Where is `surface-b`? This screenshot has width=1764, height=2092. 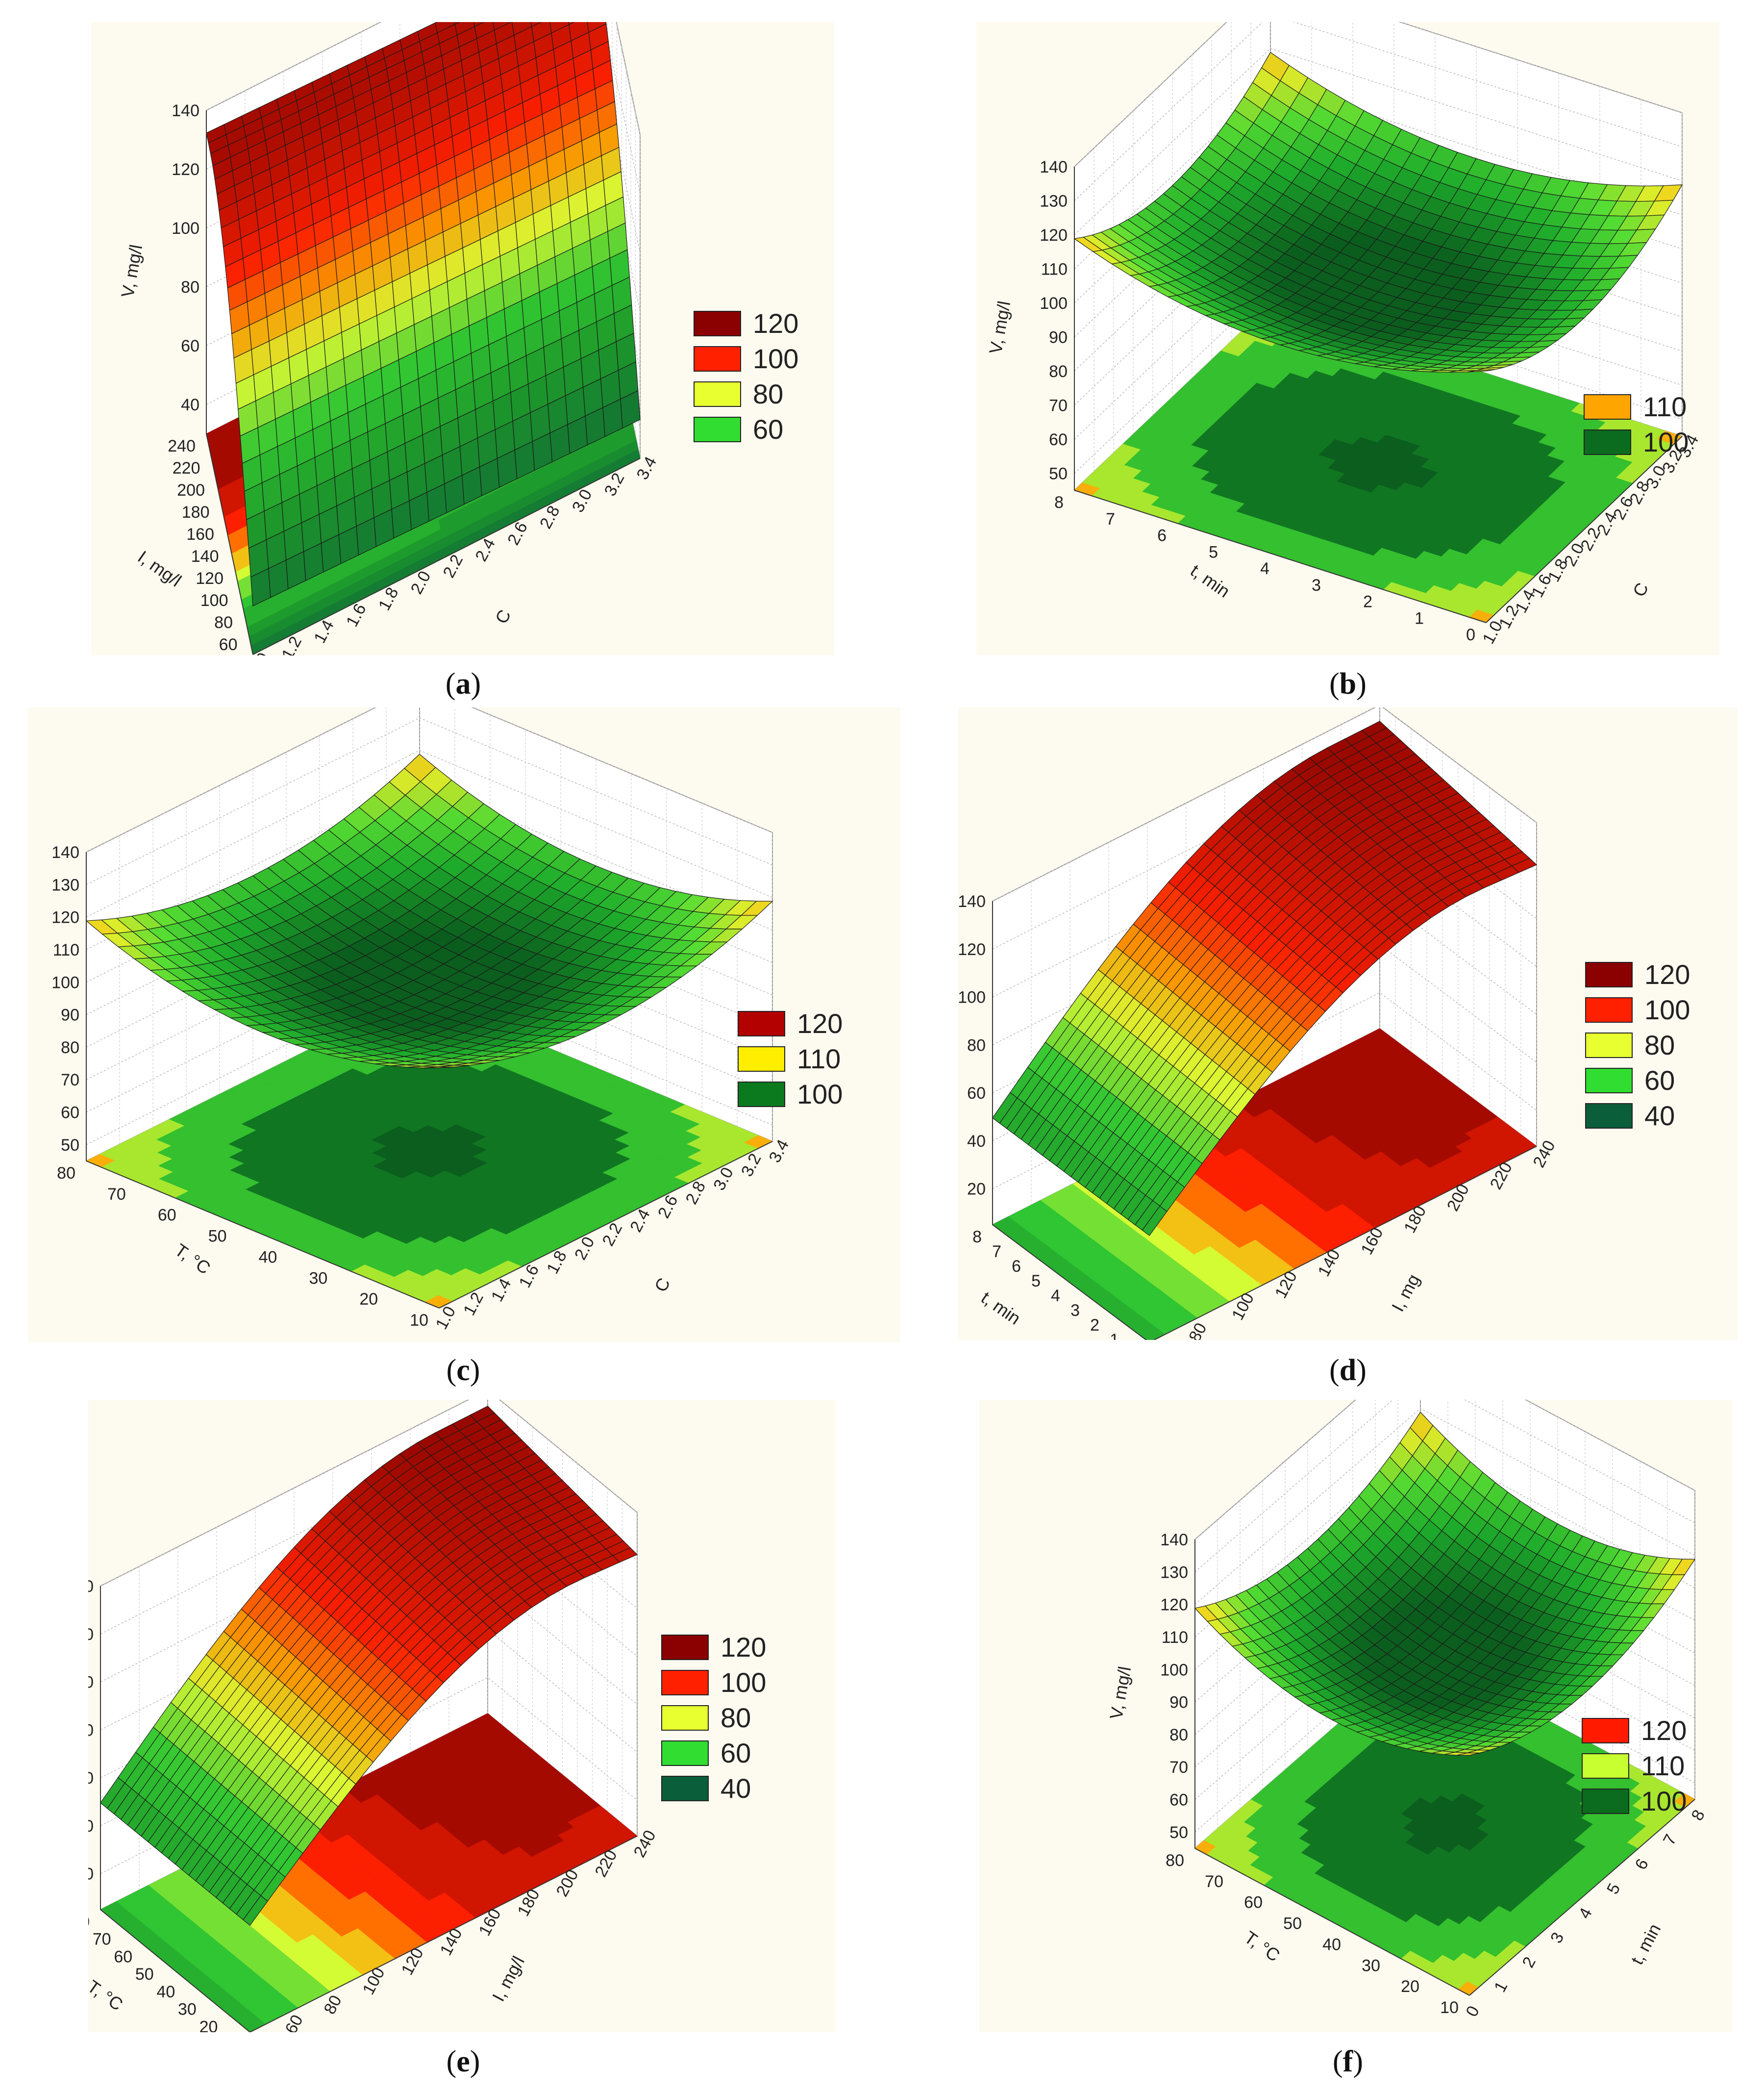 surface-b is located at coordinates (1378, 212).